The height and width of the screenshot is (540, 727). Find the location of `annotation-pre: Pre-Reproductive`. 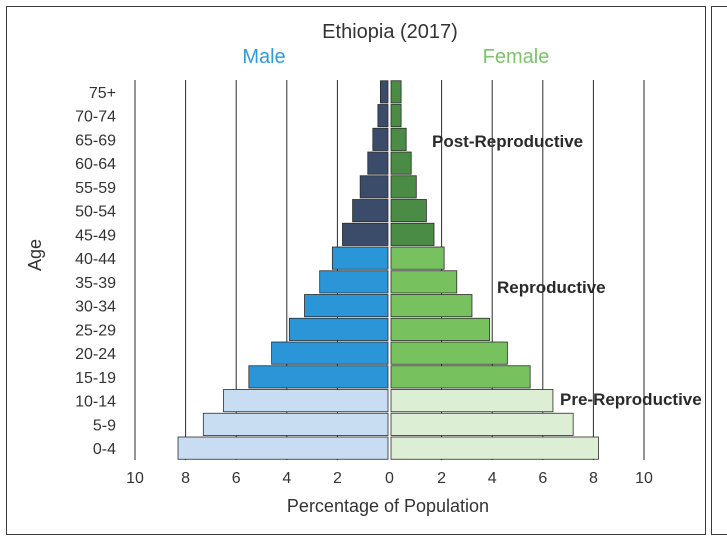

annotation-pre: Pre-Reproductive is located at coordinates (631, 399).